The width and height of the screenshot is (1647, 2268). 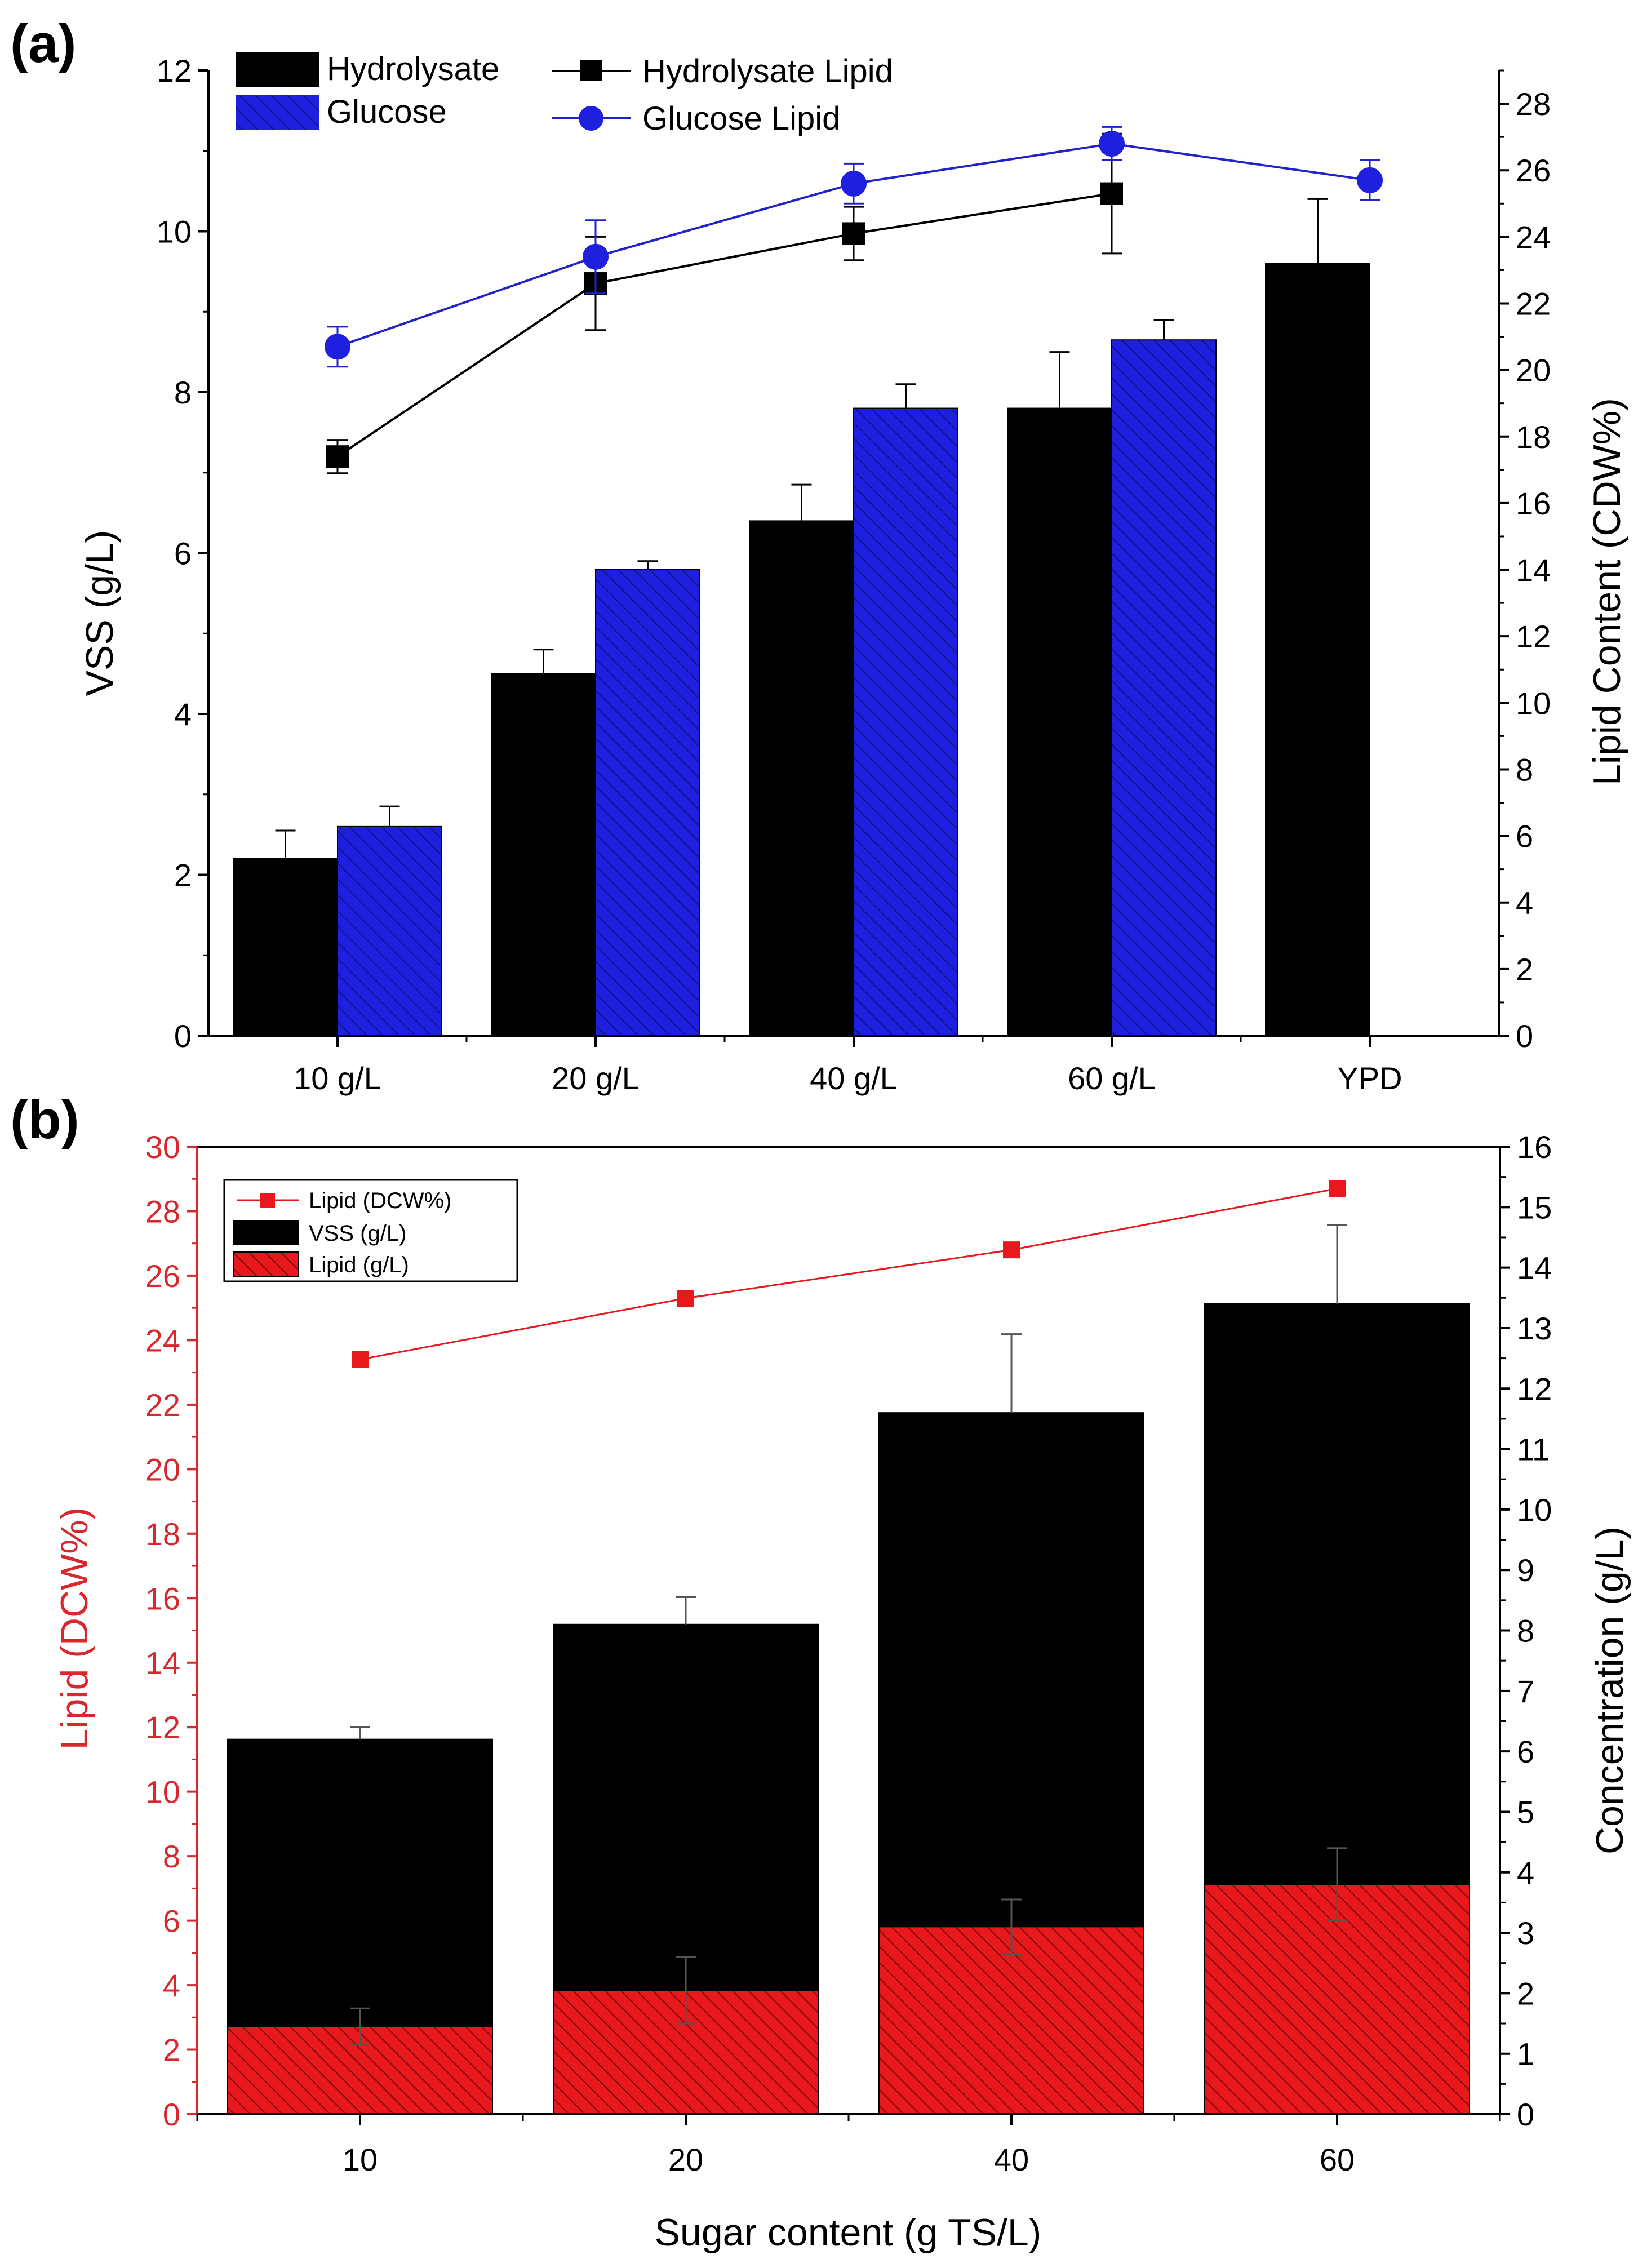 What do you see at coordinates (596, 1078) in the screenshot?
I see `tick-label-a-x-1: 20 g/L` at bounding box center [596, 1078].